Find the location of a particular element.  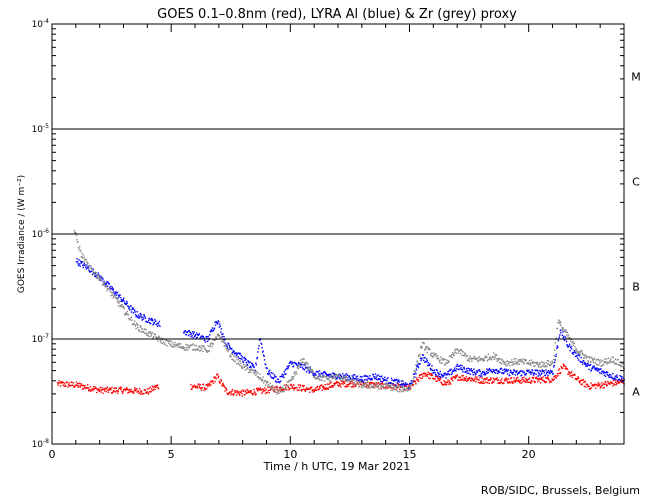

y-axis-label: GOES Irradiance / (W m⁻²) is located at coordinates (22, 234).